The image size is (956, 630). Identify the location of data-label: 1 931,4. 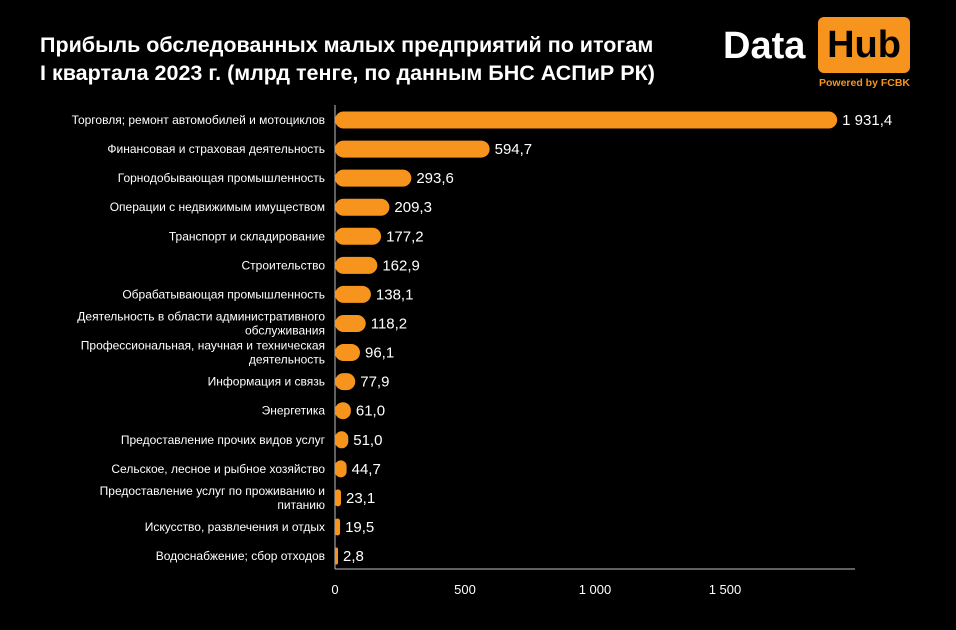
(867, 120).